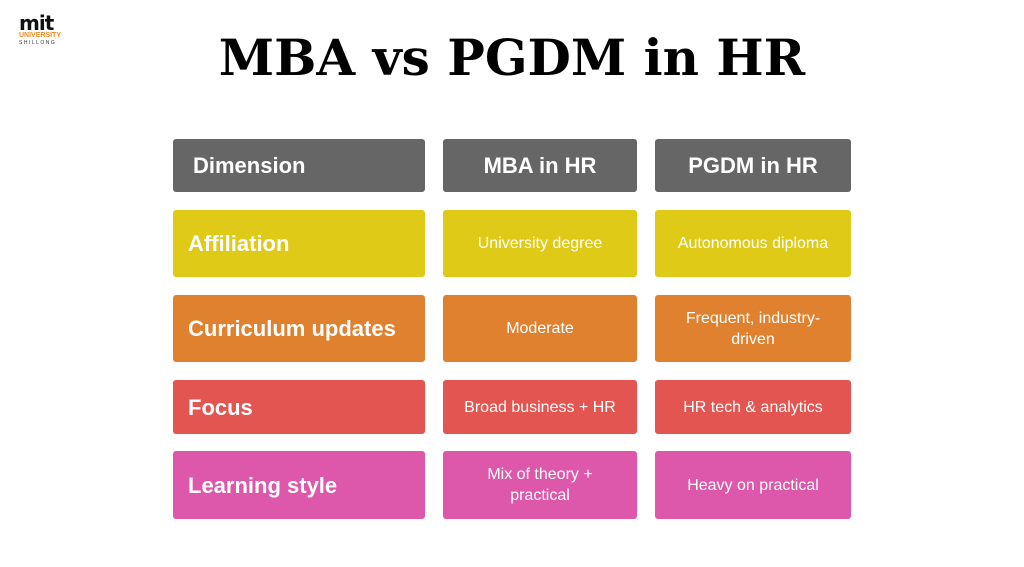 The image size is (1024, 567). What do you see at coordinates (753, 485) in the screenshot?
I see `row-4-pgdm: Heavy on practical` at bounding box center [753, 485].